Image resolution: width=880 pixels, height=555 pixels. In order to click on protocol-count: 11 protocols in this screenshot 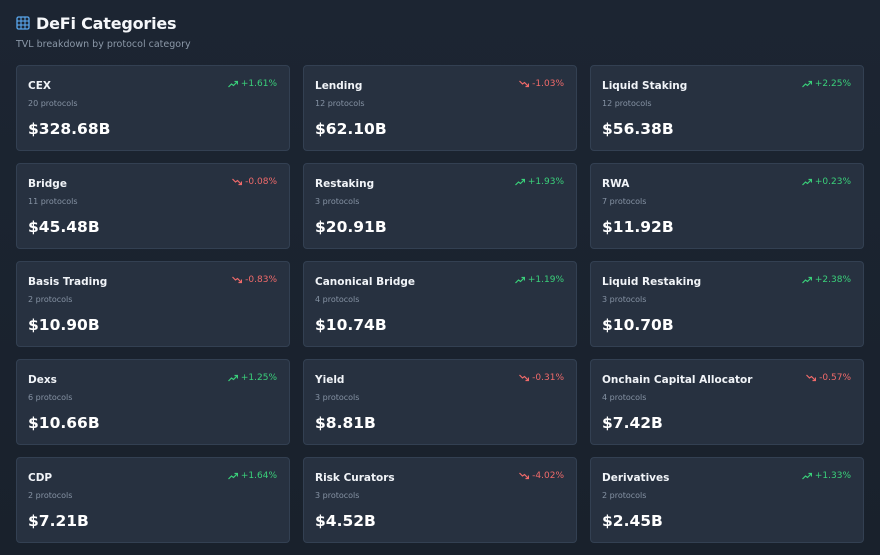, I will do `click(53, 201)`.